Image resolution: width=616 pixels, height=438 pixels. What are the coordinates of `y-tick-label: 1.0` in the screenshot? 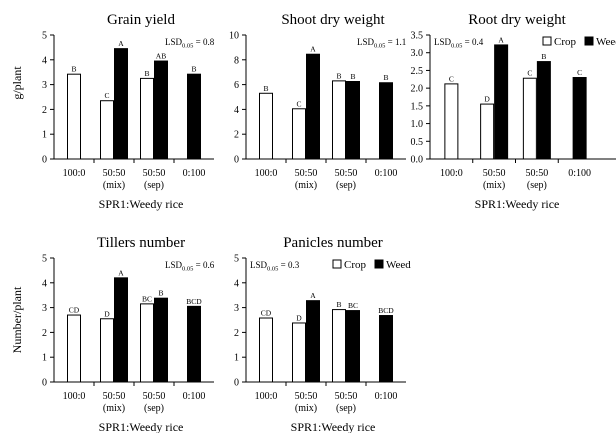 It's located at (417, 124).